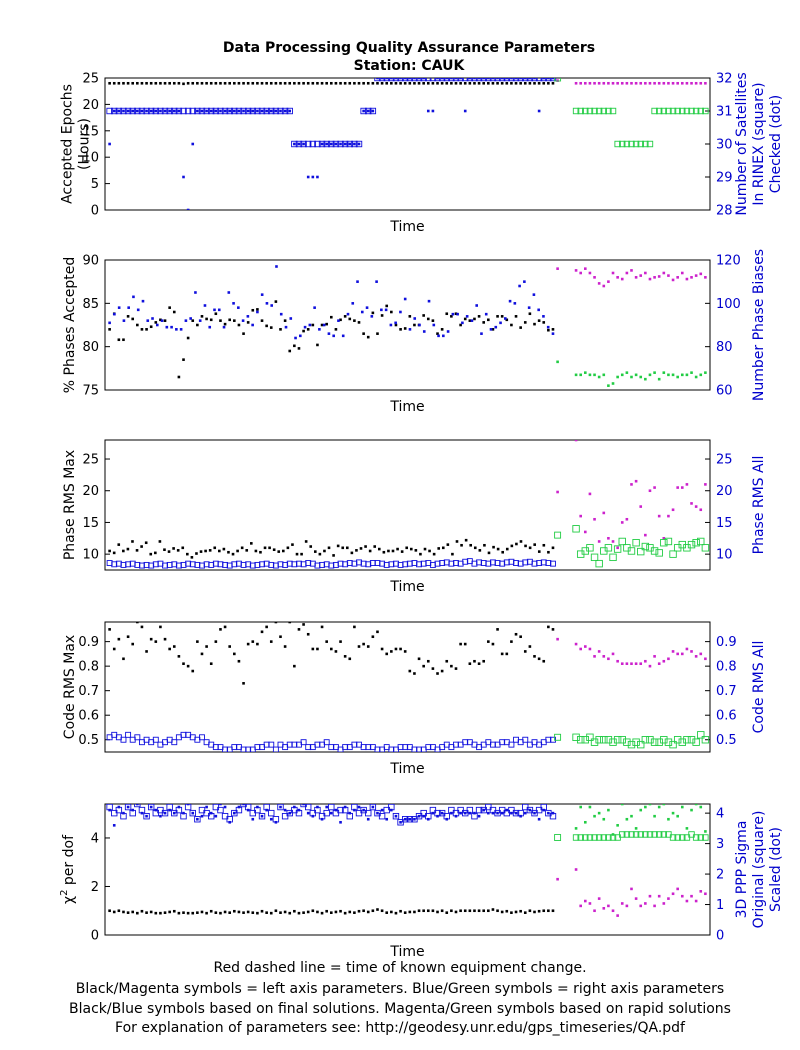 The width and height of the screenshot is (800, 1050). I want to click on right-tick-label: 10, so click(724, 555).